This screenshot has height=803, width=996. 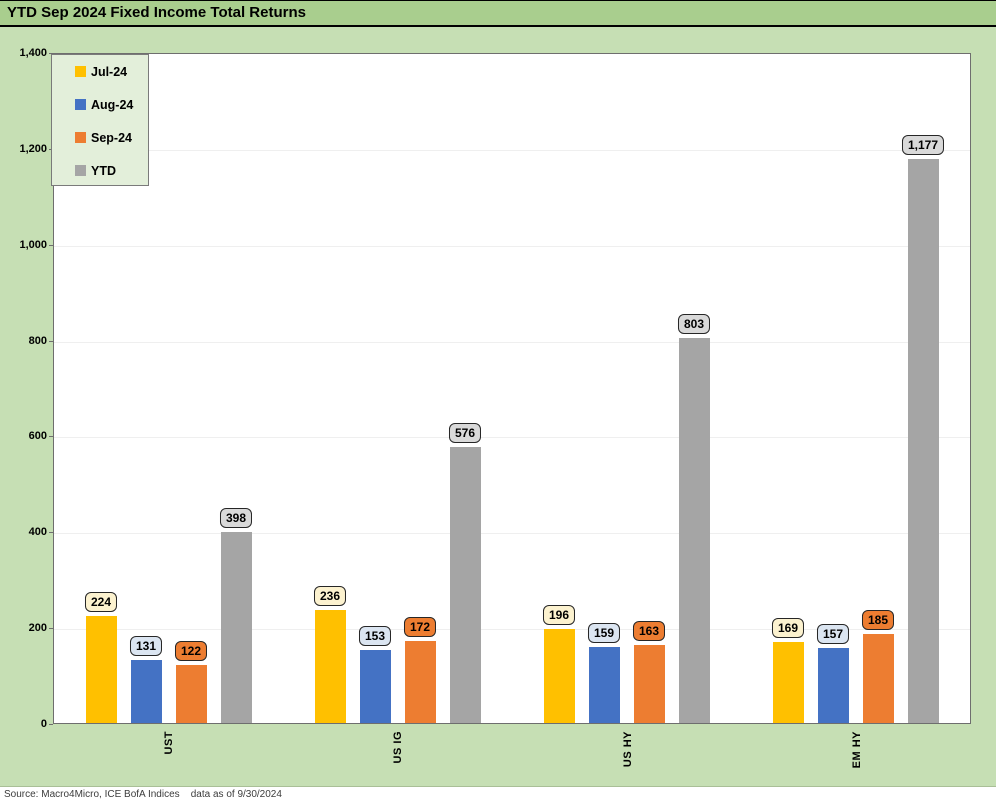 What do you see at coordinates (191, 650) in the screenshot?
I see `bar-value-label-sep-24-ust: 122` at bounding box center [191, 650].